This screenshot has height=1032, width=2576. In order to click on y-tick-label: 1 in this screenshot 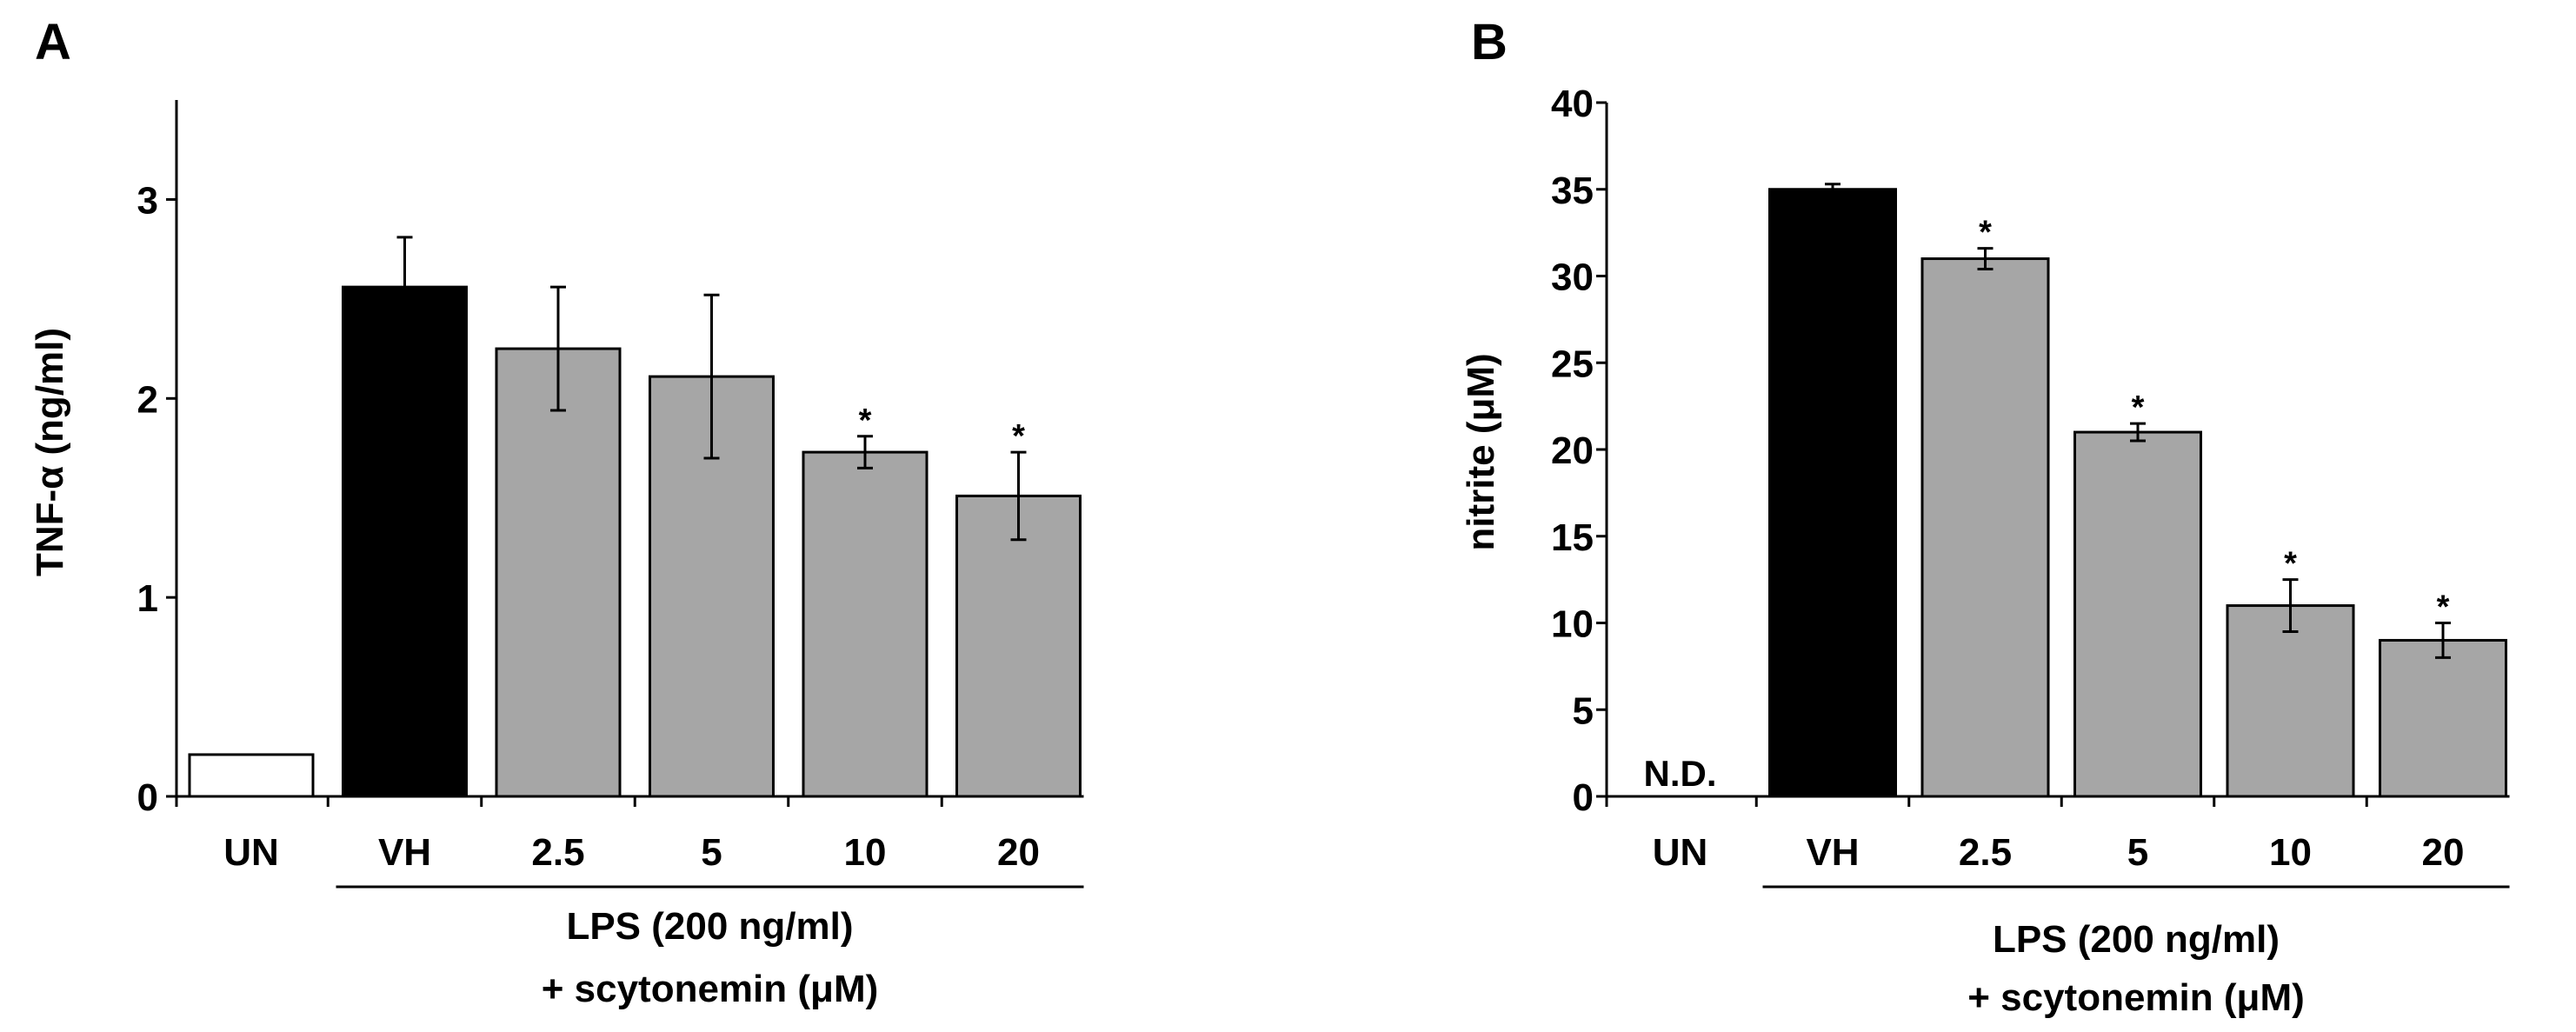, I will do `click(147, 598)`.